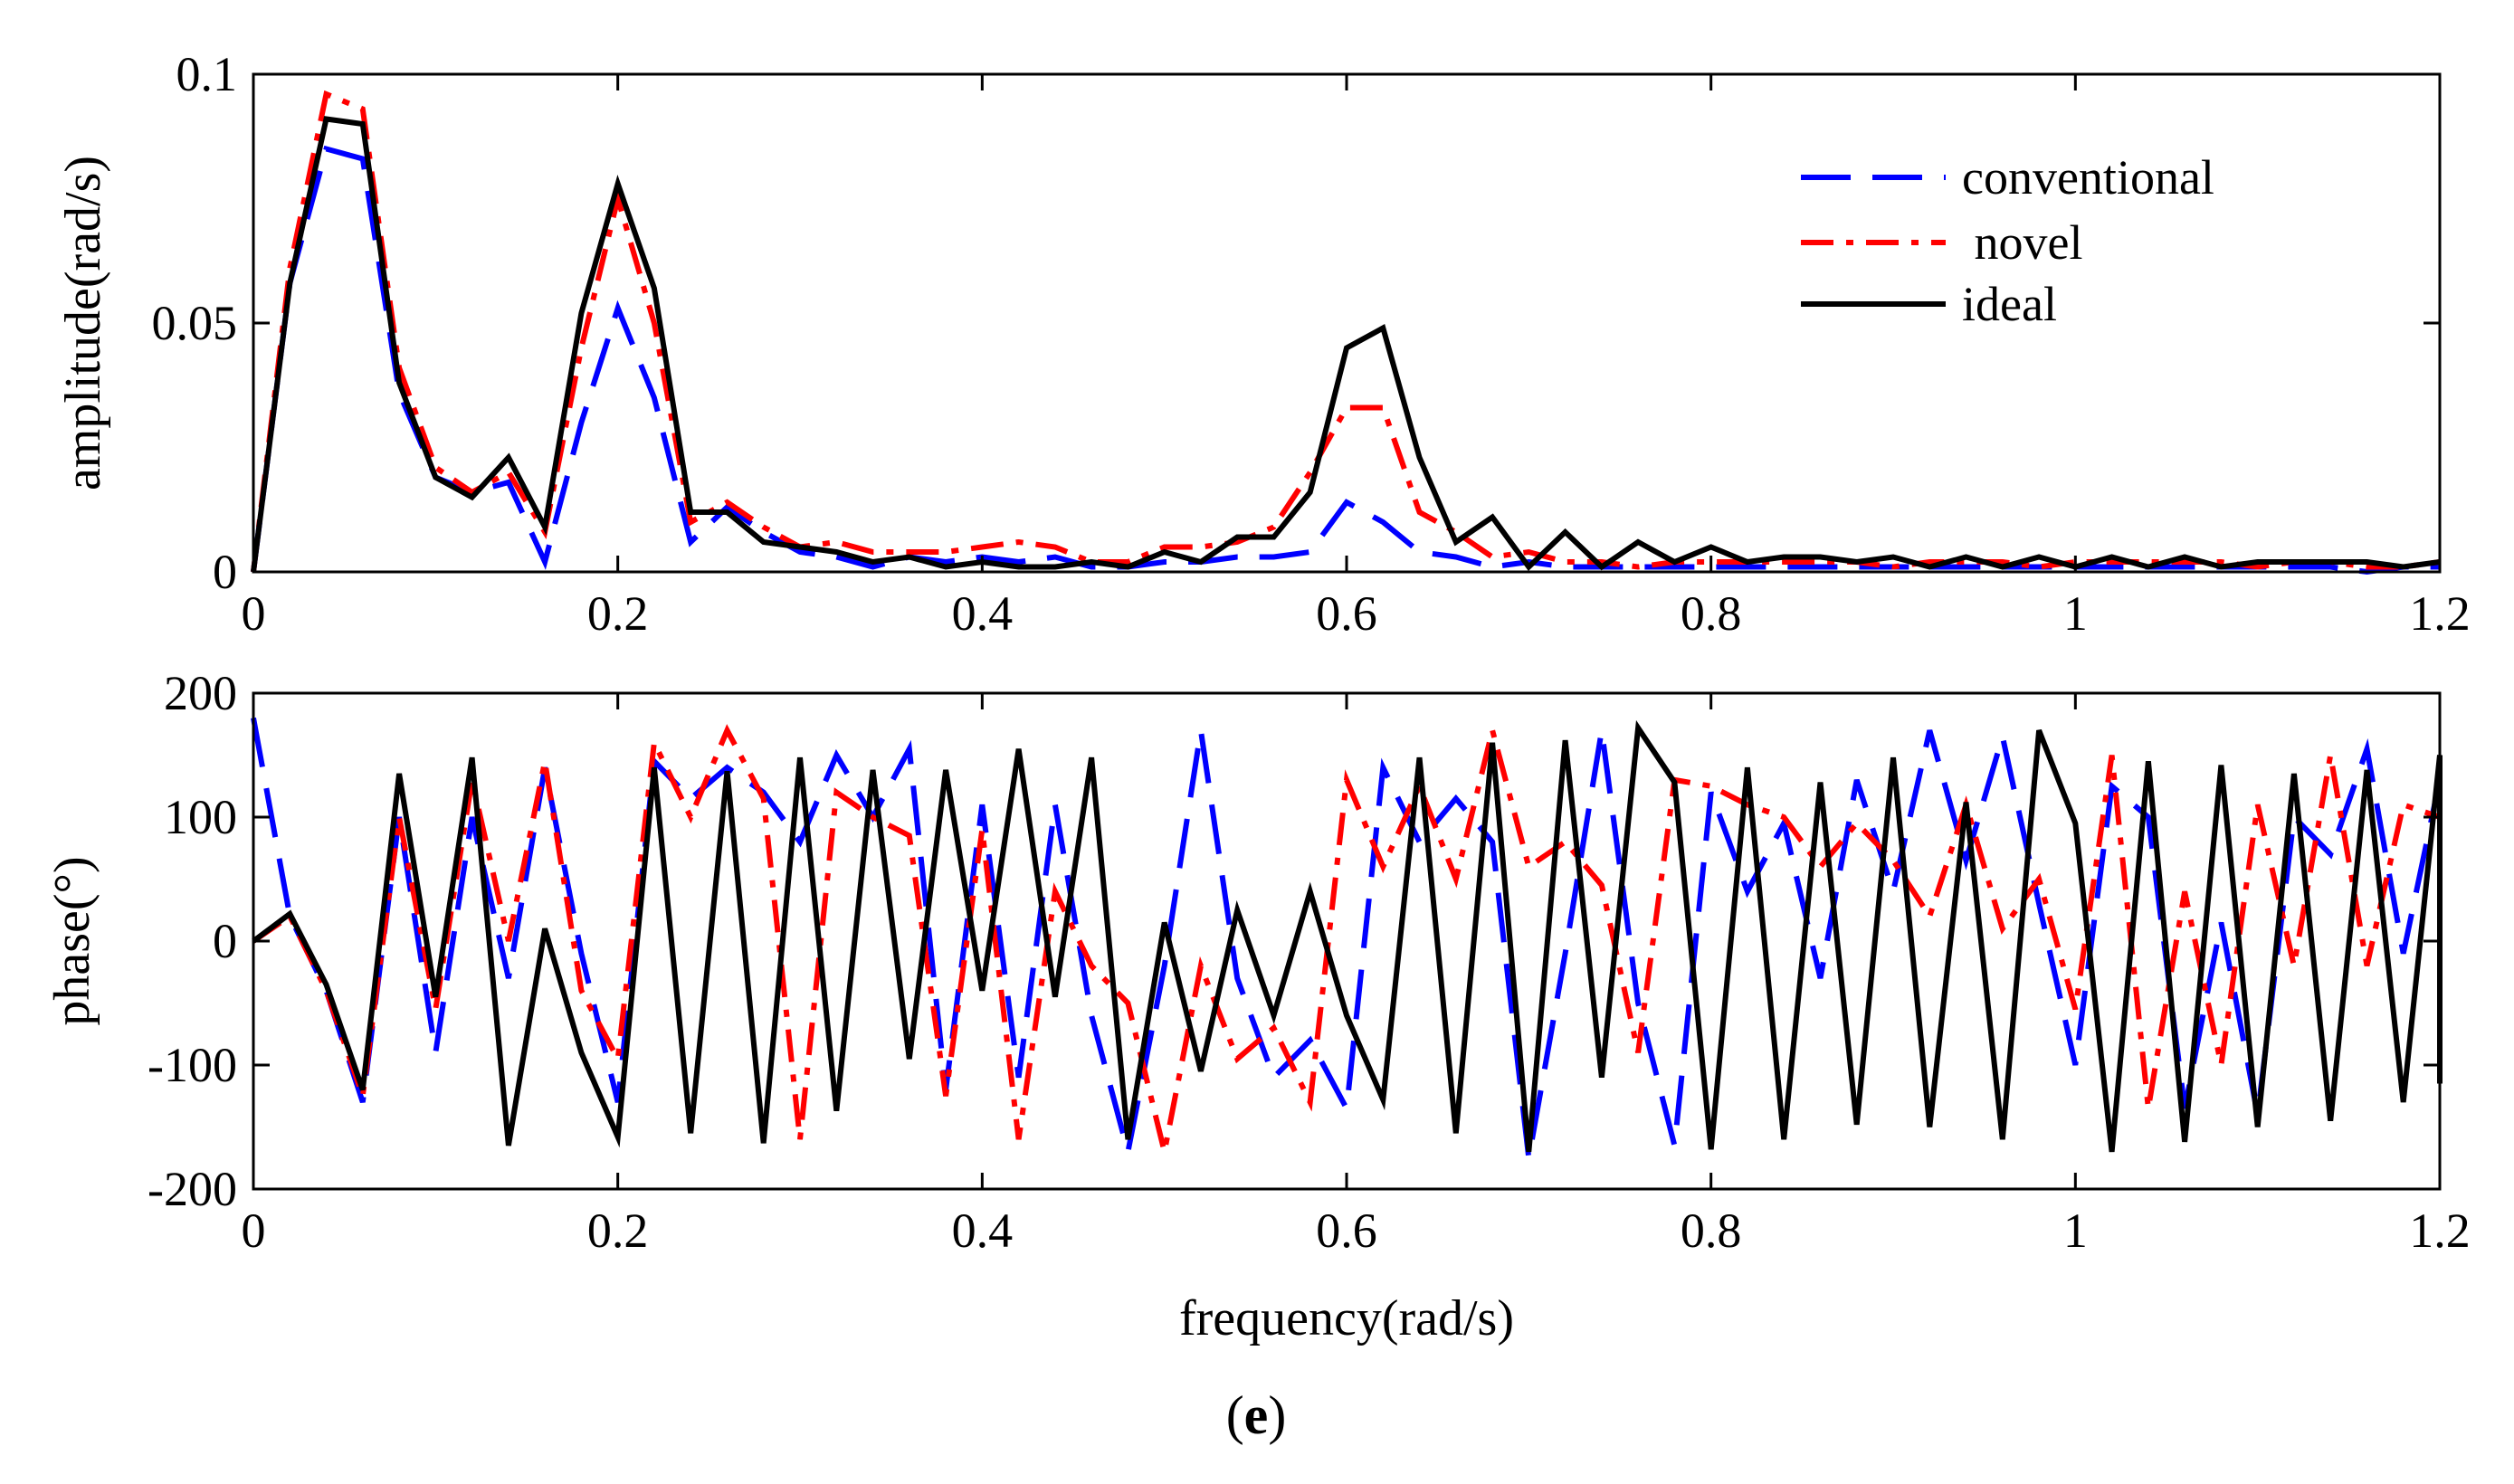 The width and height of the screenshot is (2514, 1484). What do you see at coordinates (1346, 1318) in the screenshot?
I see `phase-x-axis-label: frequency(rad/s)` at bounding box center [1346, 1318].